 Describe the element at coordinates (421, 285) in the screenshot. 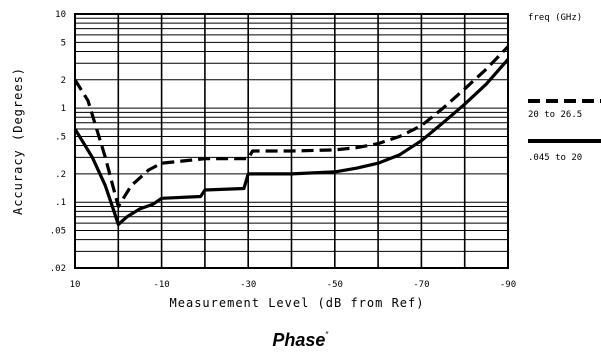

I see `x-tick-label: -70` at that location.